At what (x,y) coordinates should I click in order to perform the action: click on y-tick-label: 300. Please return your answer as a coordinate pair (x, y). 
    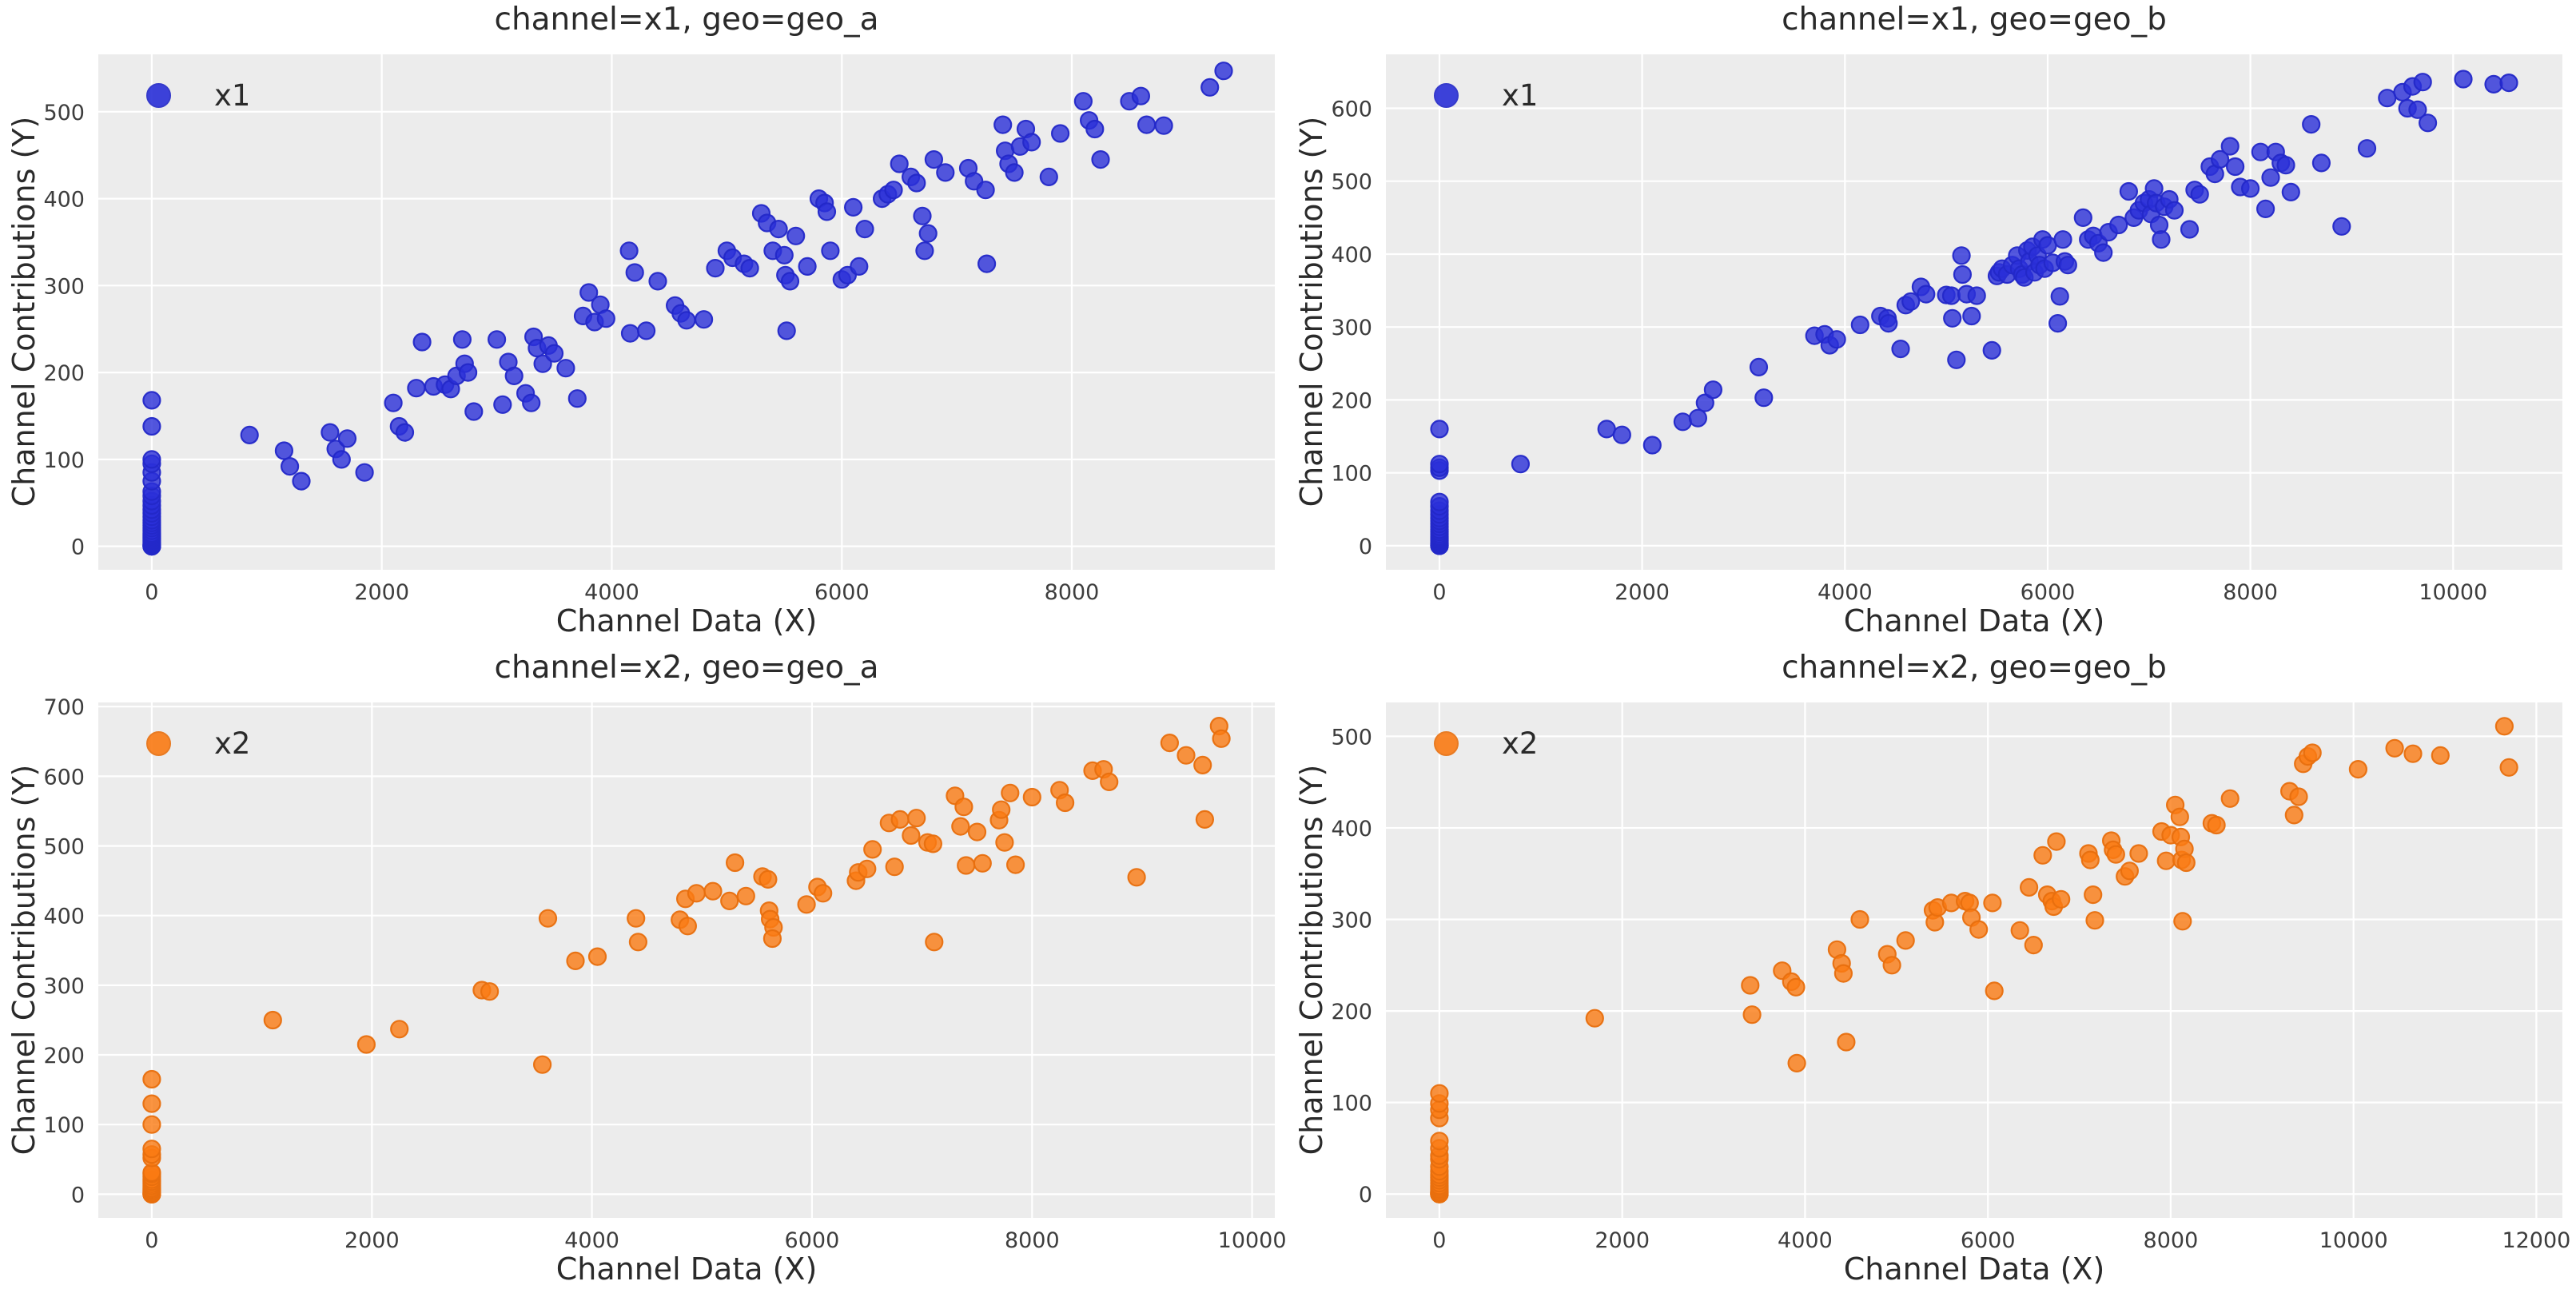
    Looking at the image, I should click on (64, 286).